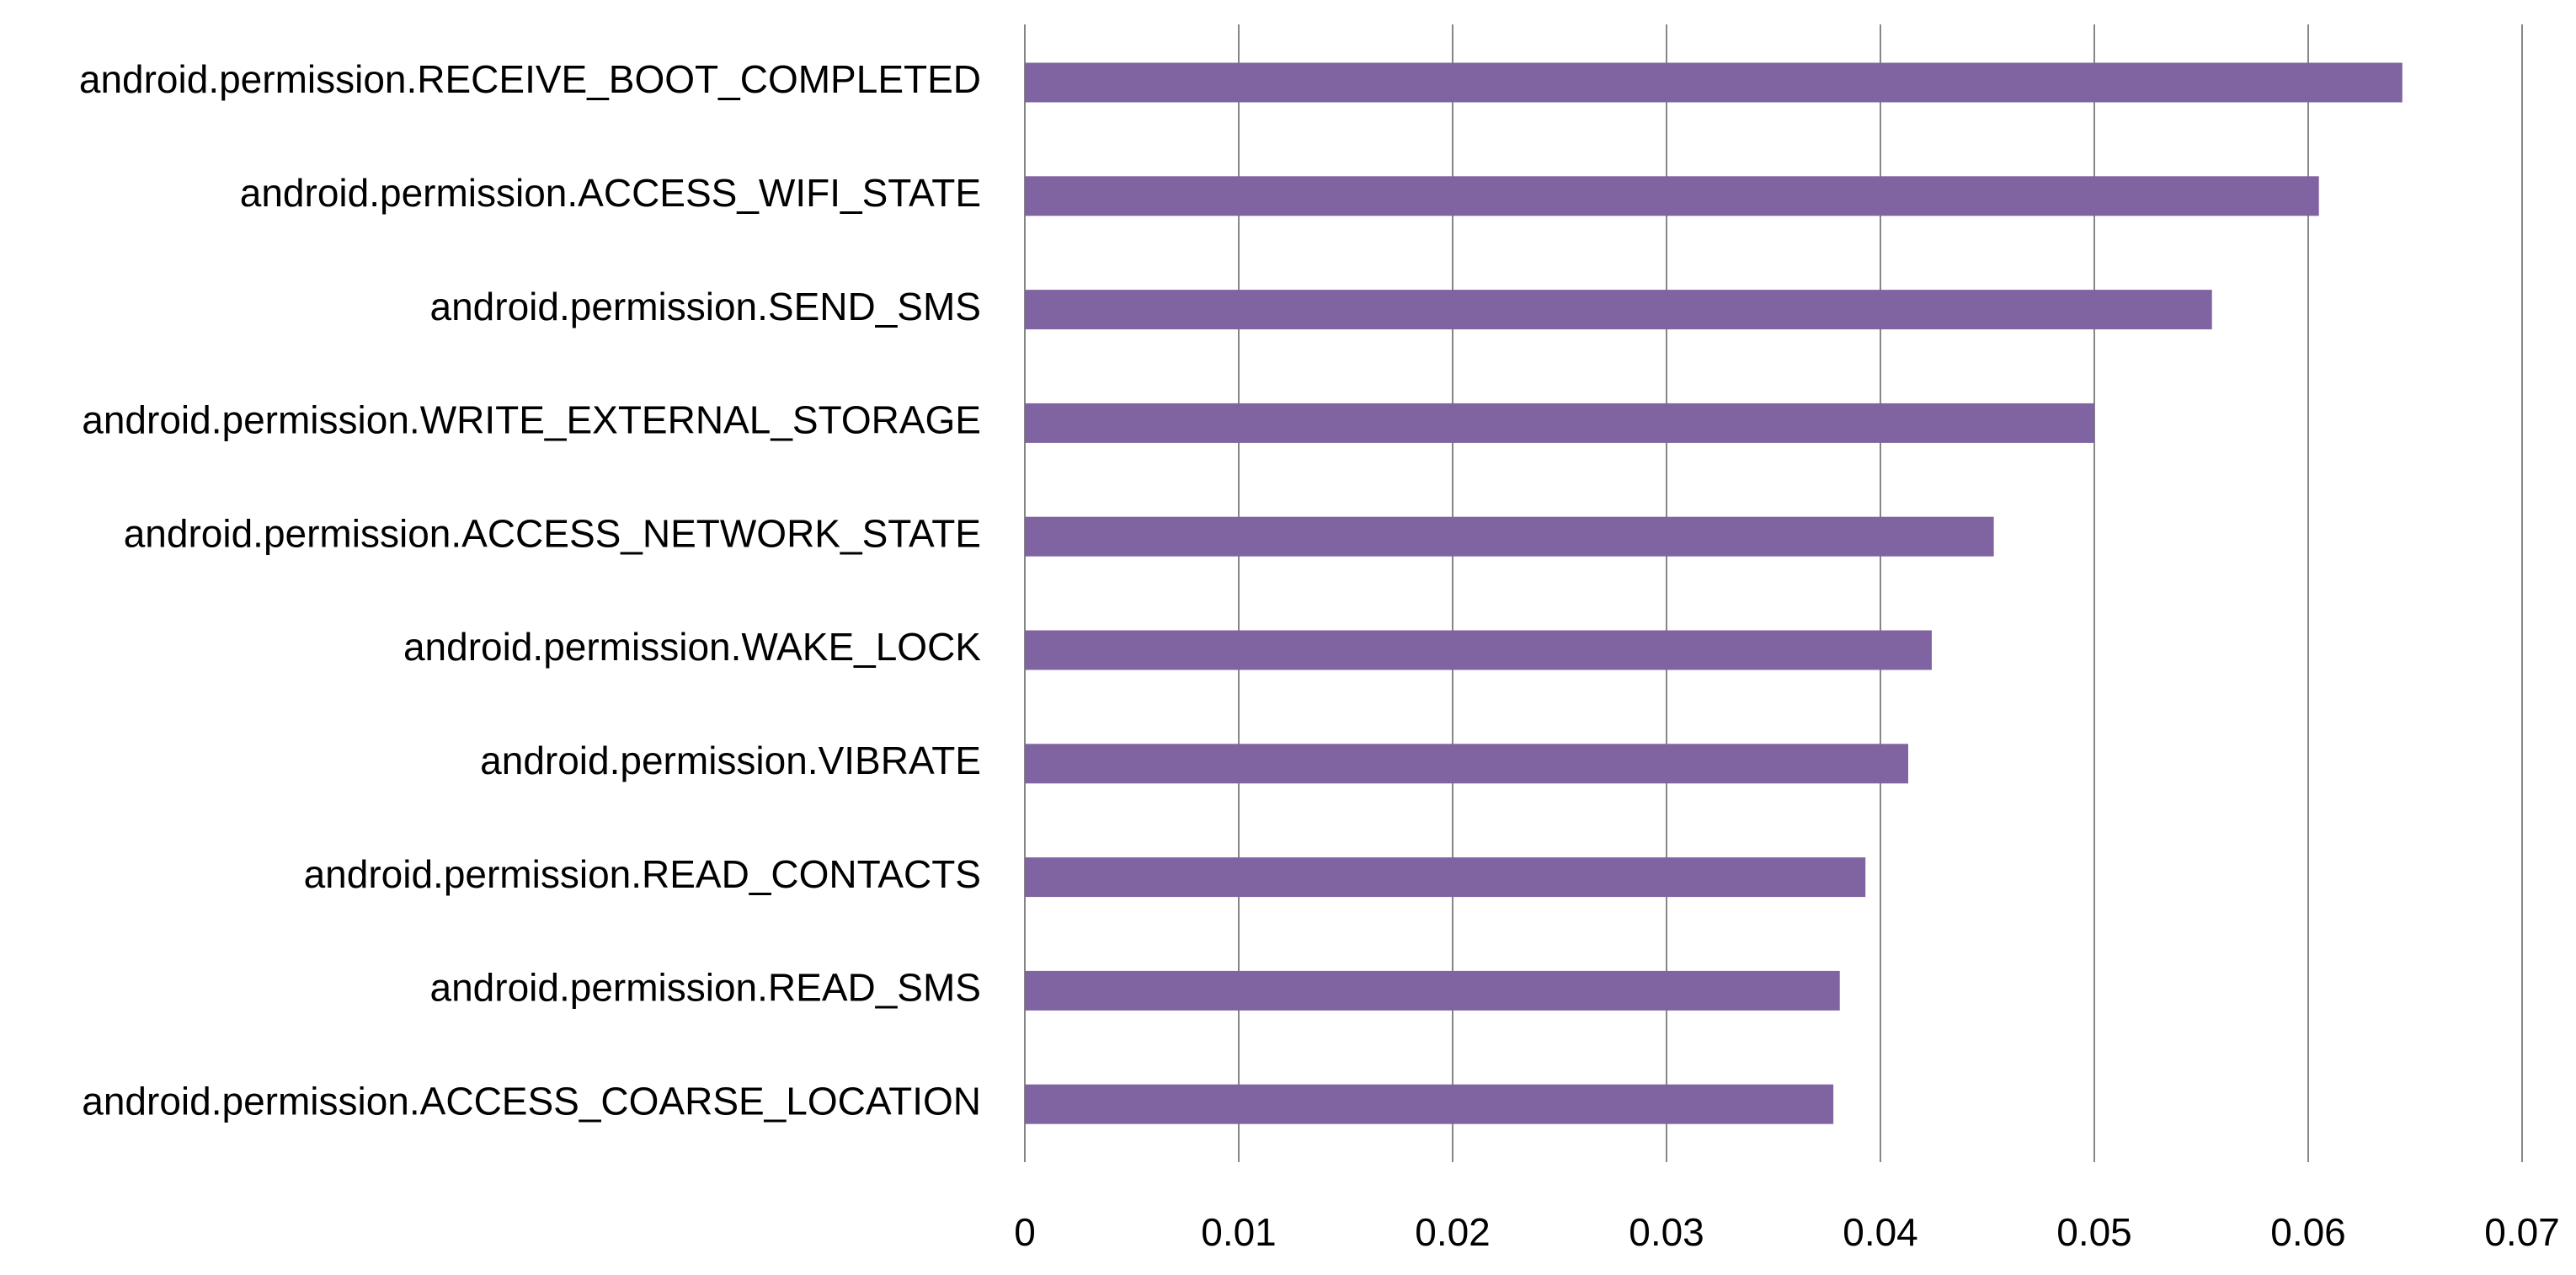 Image resolution: width=2576 pixels, height=1275 pixels. What do you see at coordinates (2522, 1232) in the screenshot?
I see `x-tick-label: 0.07` at bounding box center [2522, 1232].